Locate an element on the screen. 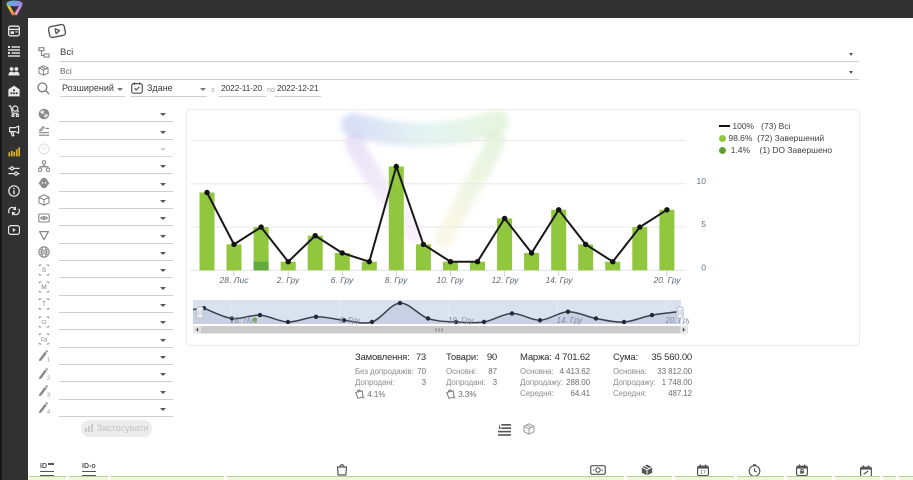 The image size is (913, 480). svg-text: S is located at coordinates (44, 270).